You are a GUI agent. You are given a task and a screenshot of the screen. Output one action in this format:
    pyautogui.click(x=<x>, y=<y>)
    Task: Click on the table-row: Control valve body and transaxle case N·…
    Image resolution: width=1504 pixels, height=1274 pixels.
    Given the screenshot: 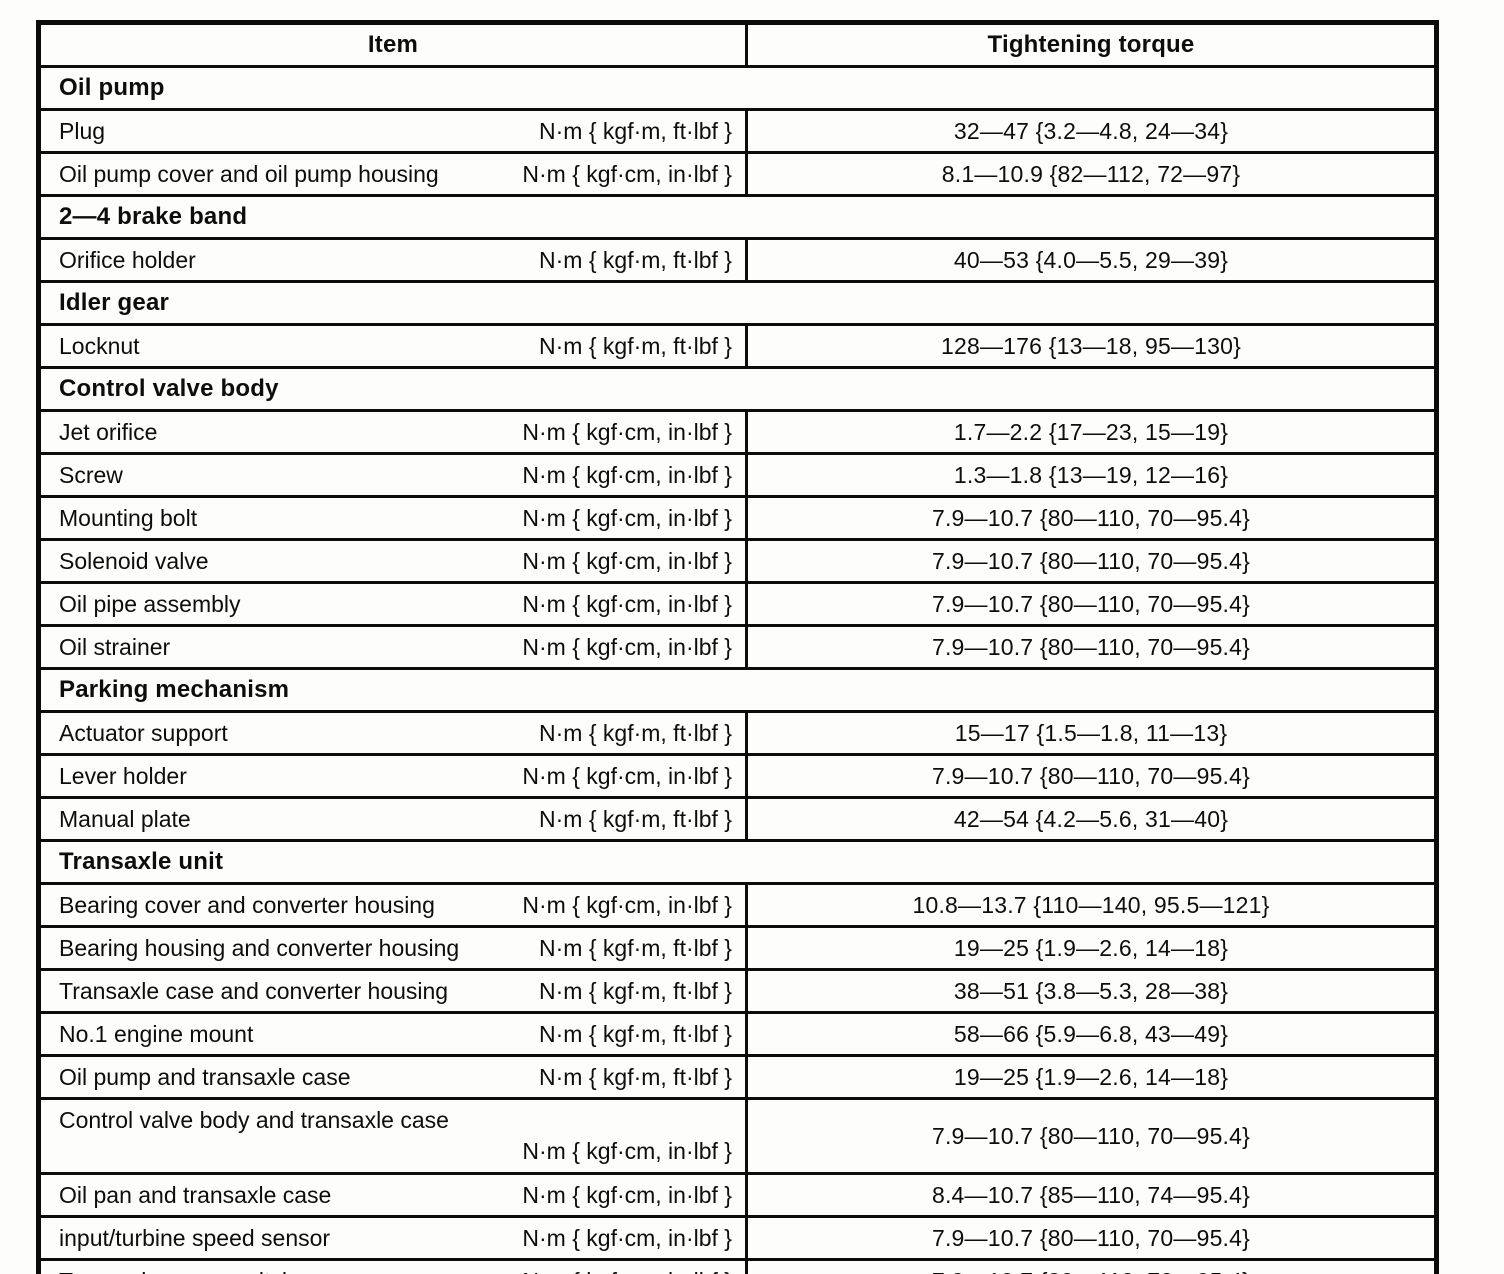 What is the action you would take?
    pyautogui.click(x=737, y=1136)
    